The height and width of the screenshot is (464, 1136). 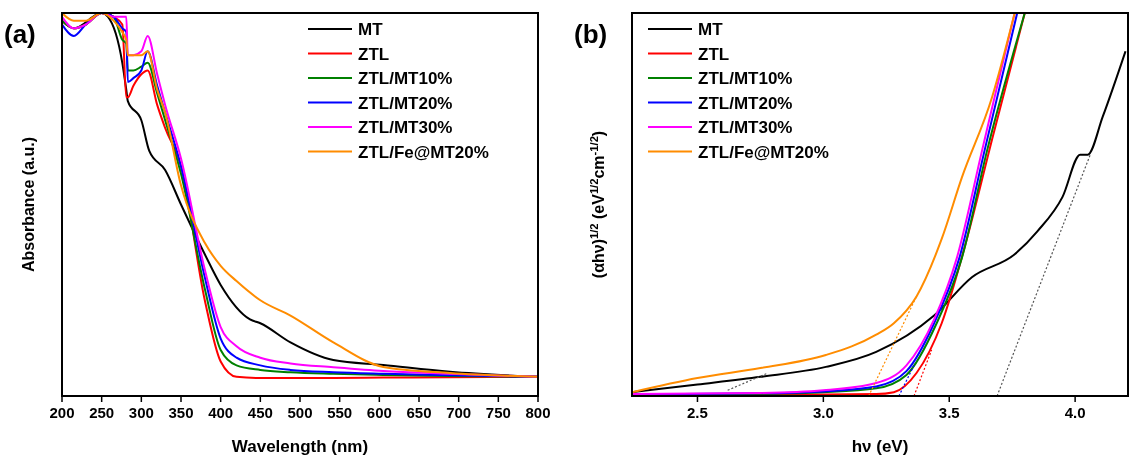 What do you see at coordinates (300, 412) in the screenshot?
I see `x-tick-label: 500` at bounding box center [300, 412].